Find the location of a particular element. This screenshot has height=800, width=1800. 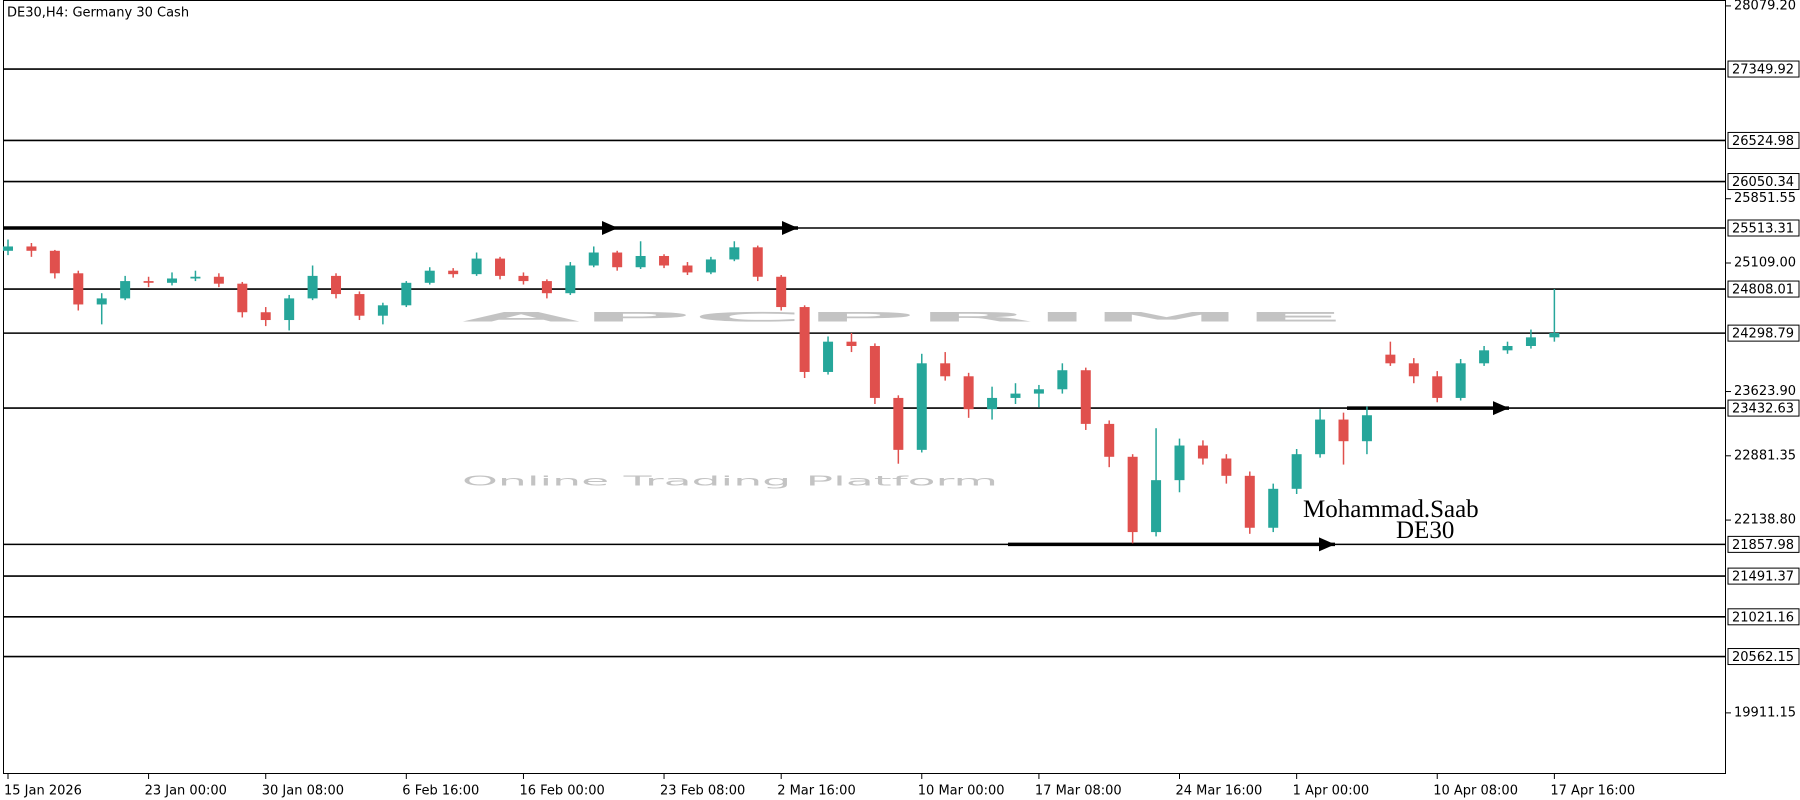

x-tick-label: 6 Feb 16:00 is located at coordinates (440, 791).